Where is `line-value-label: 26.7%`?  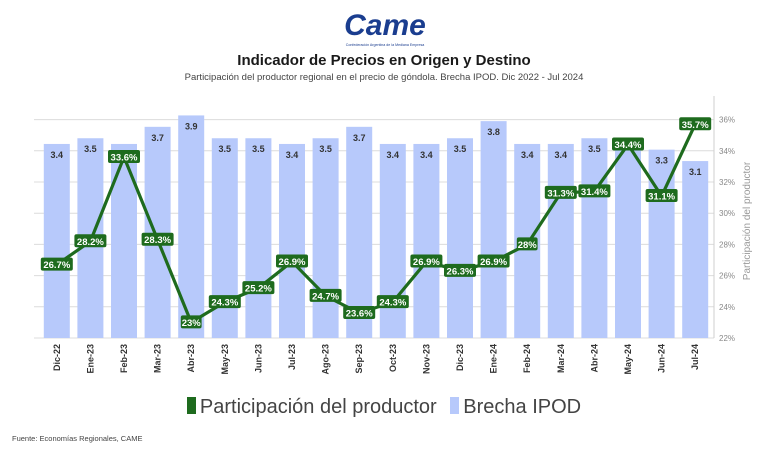
line-value-label: 26.7% is located at coordinates (56, 265).